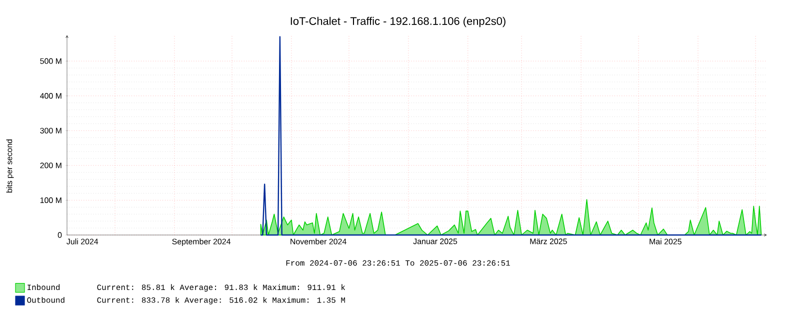 This screenshot has height=332, width=797. What do you see at coordinates (398, 22) in the screenshot?
I see `chart-title: IoT-Chalet - Traffic - 192.168.1.106 (enp2s0)` at bounding box center [398, 22].